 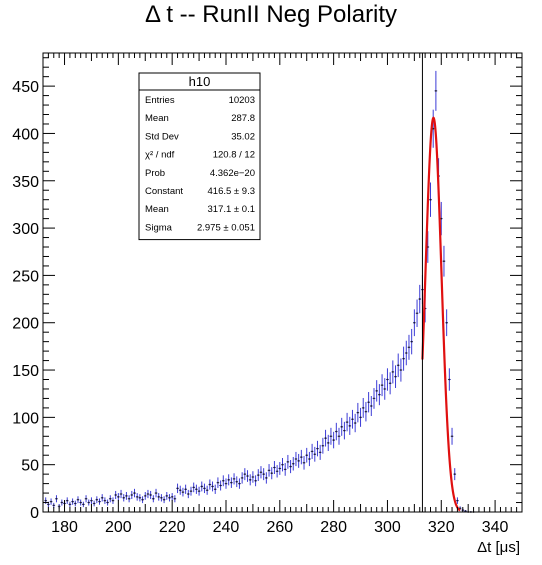 What do you see at coordinates (200, 81) in the screenshot?
I see `stats-box-title: h10` at bounding box center [200, 81].